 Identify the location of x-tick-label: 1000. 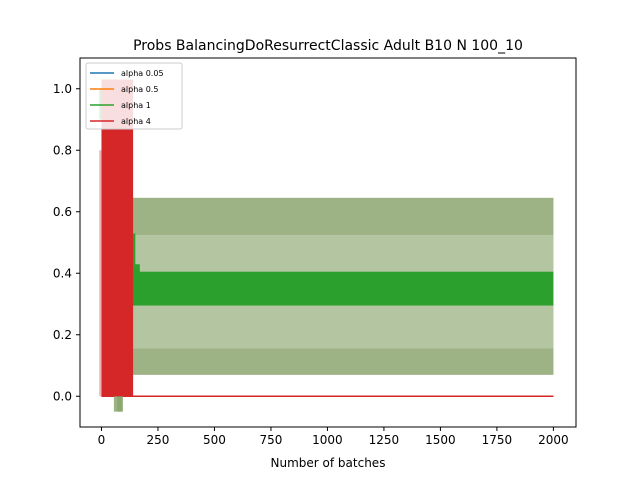
(327, 440).